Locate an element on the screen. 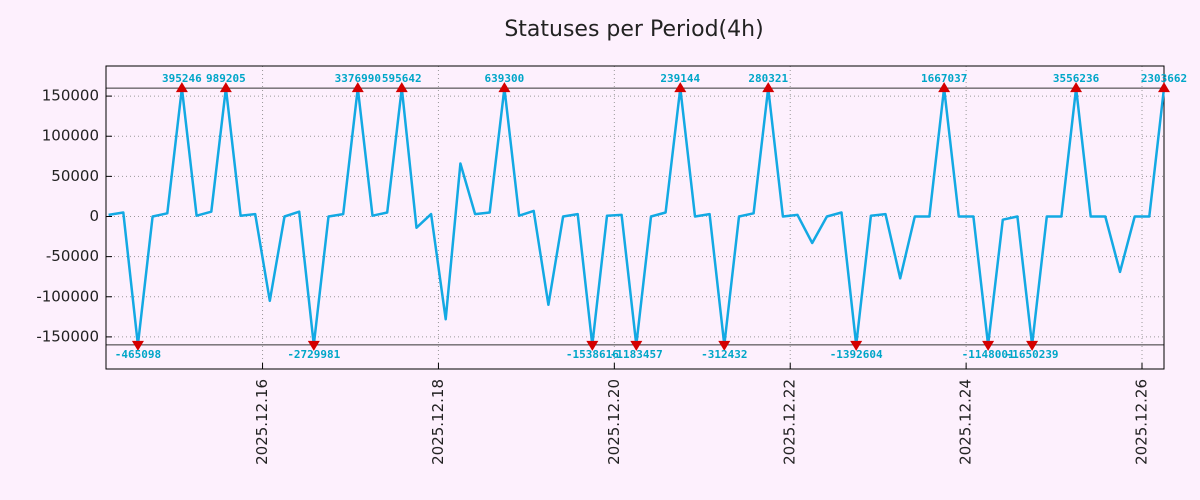 The height and width of the screenshot is (500, 1200). value-label: 2303662 is located at coordinates (1164, 78).